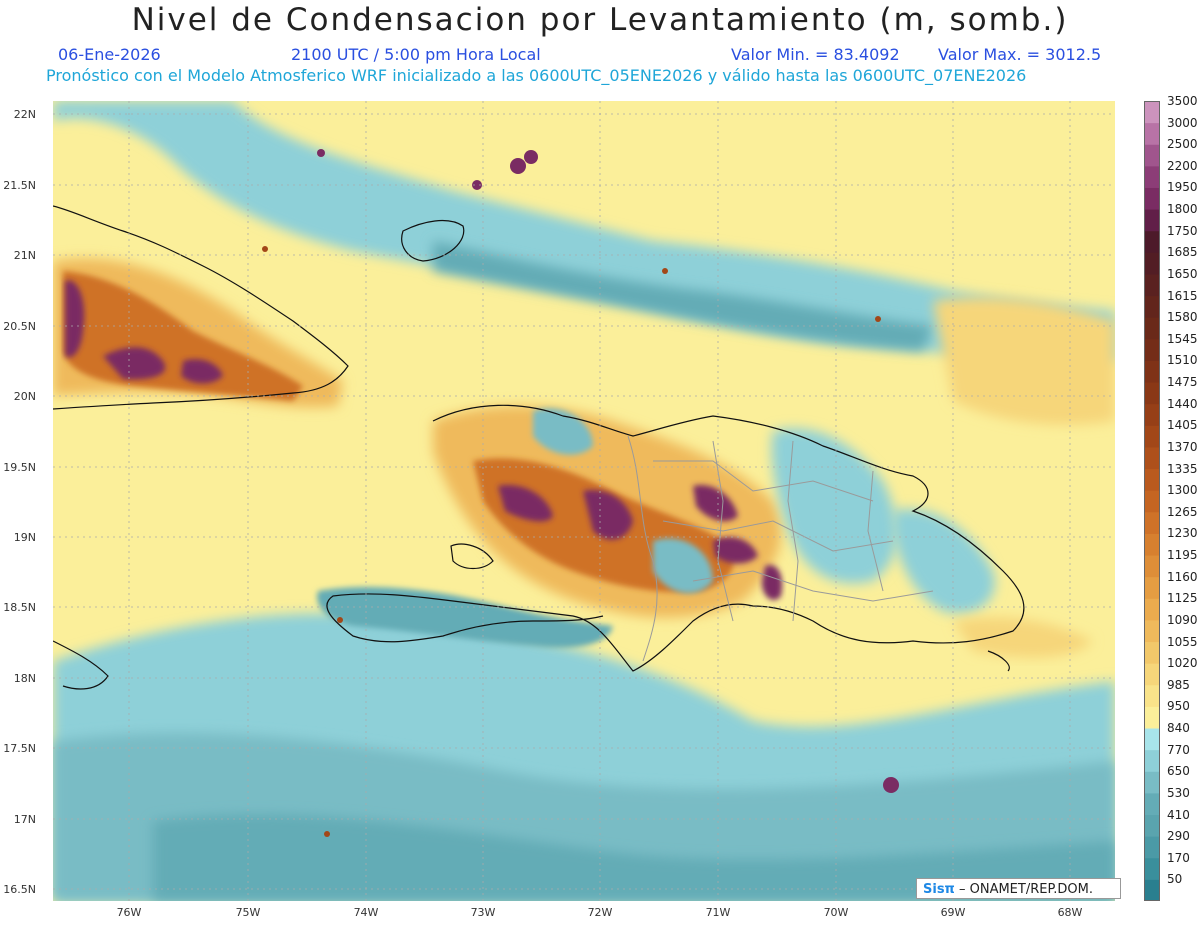 The image size is (1200, 927). I want to click on colorbar-level-label: 770, so click(1178, 749).